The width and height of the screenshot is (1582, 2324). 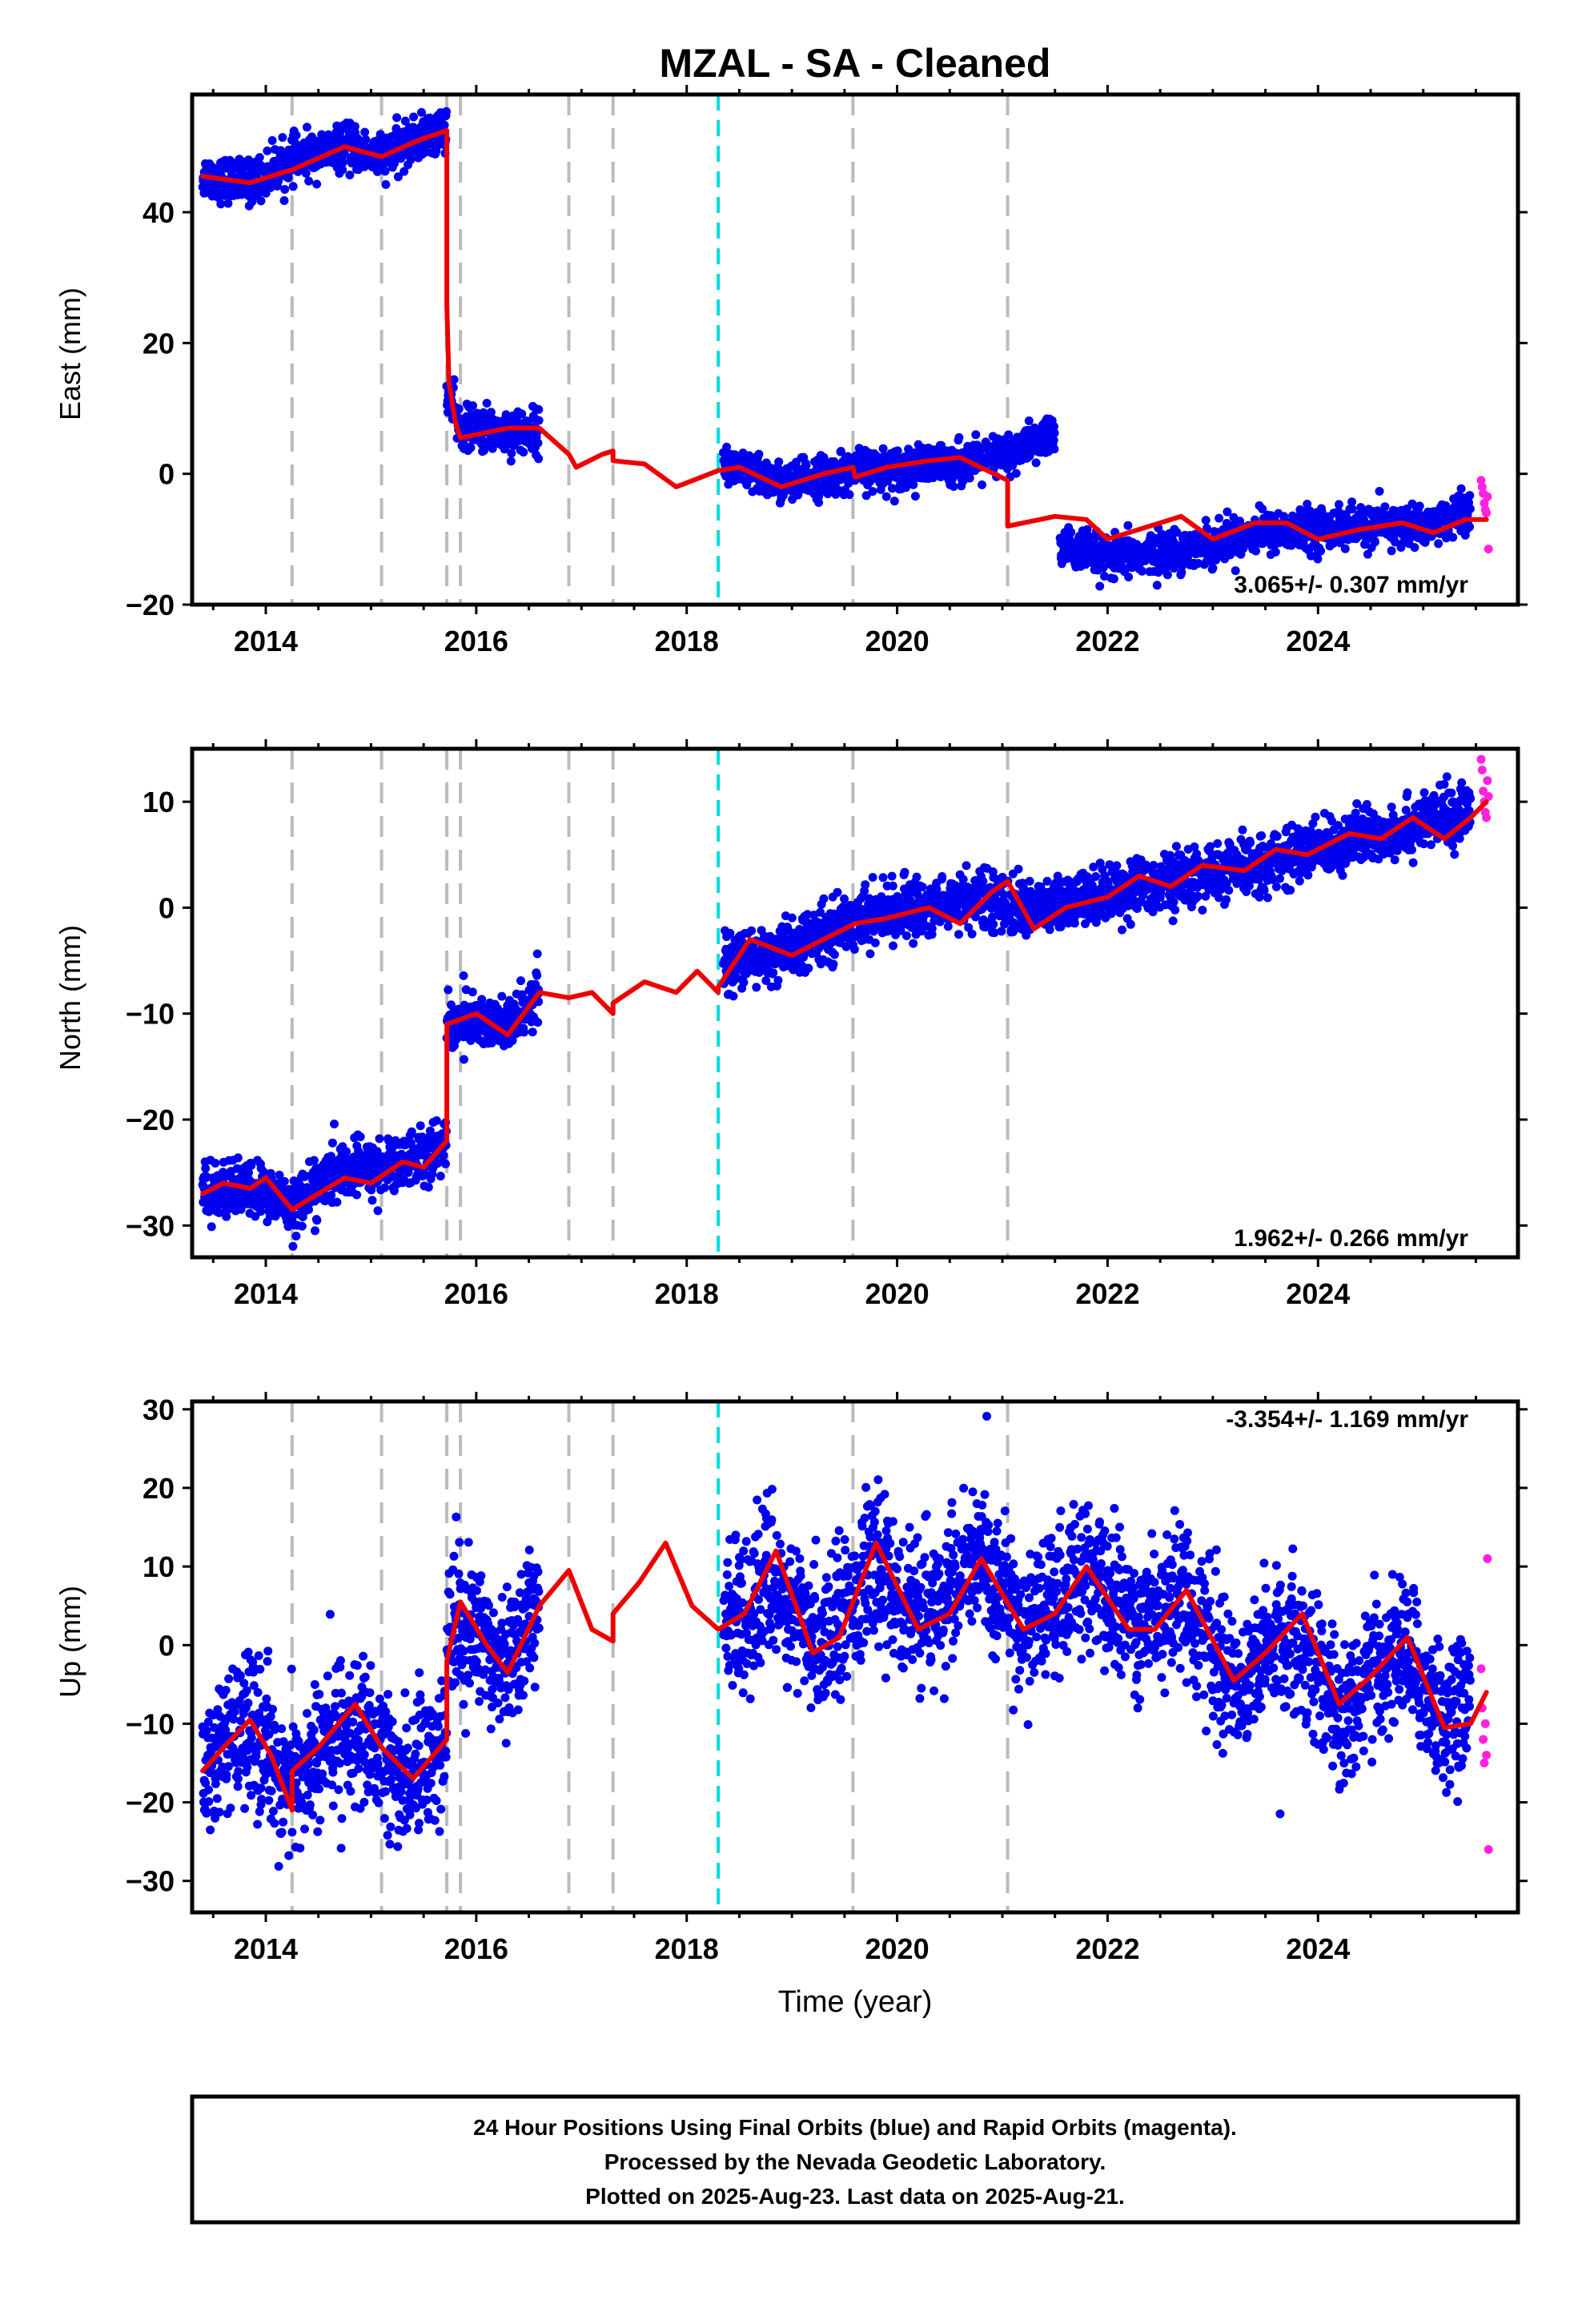 What do you see at coordinates (1485, 503) in the screenshot?
I see `east-rapid-orbit-point` at bounding box center [1485, 503].